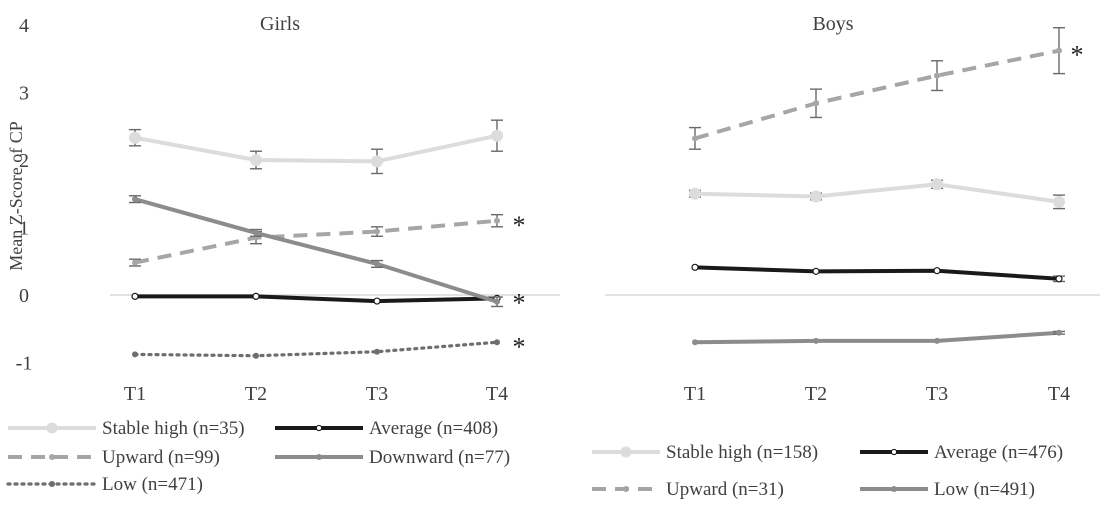 The height and width of the screenshot is (508, 1108). I want to click on legend-label: Downward (n=77), so click(439, 457).